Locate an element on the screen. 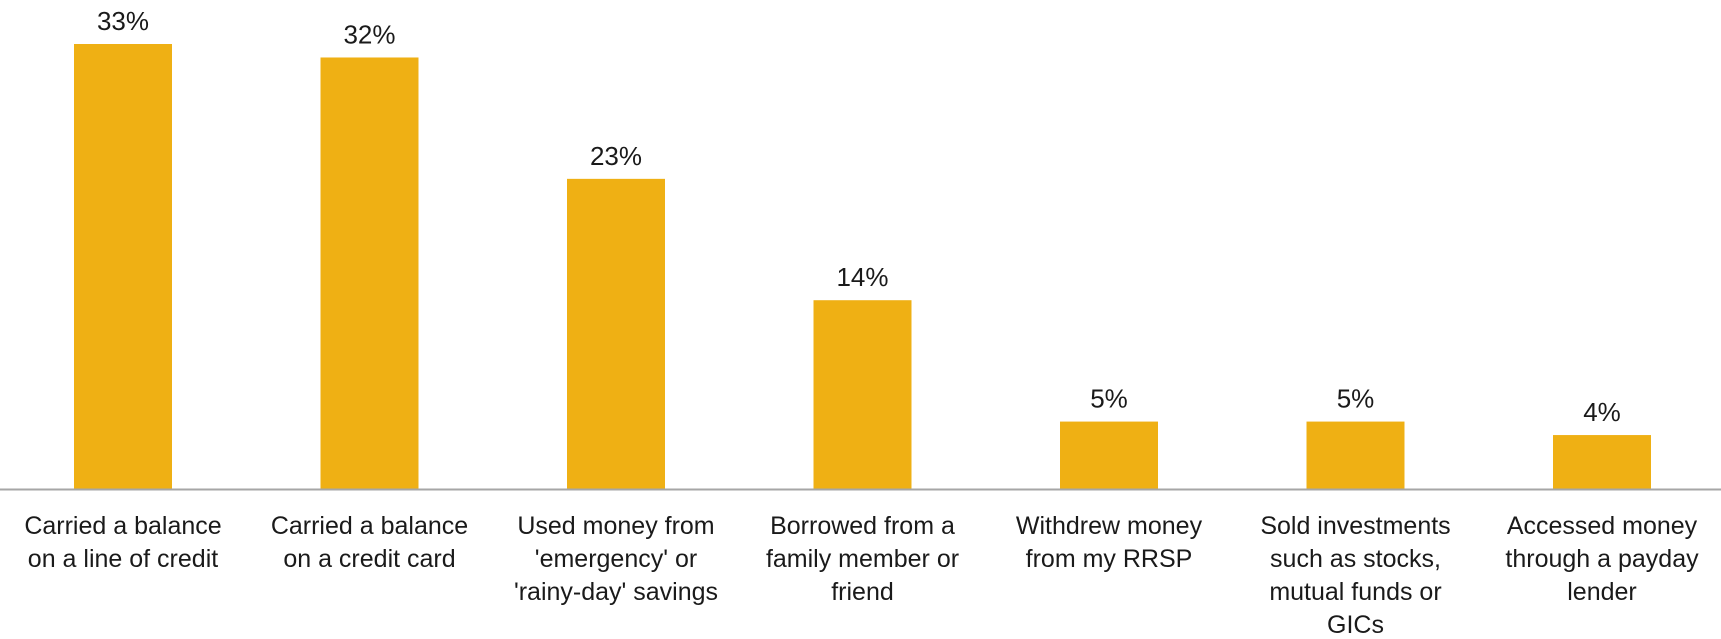 Image resolution: width=1721 pixels, height=639 pixels. category-label-1: Carried a balance on a line of credit is located at coordinates (122, 542).